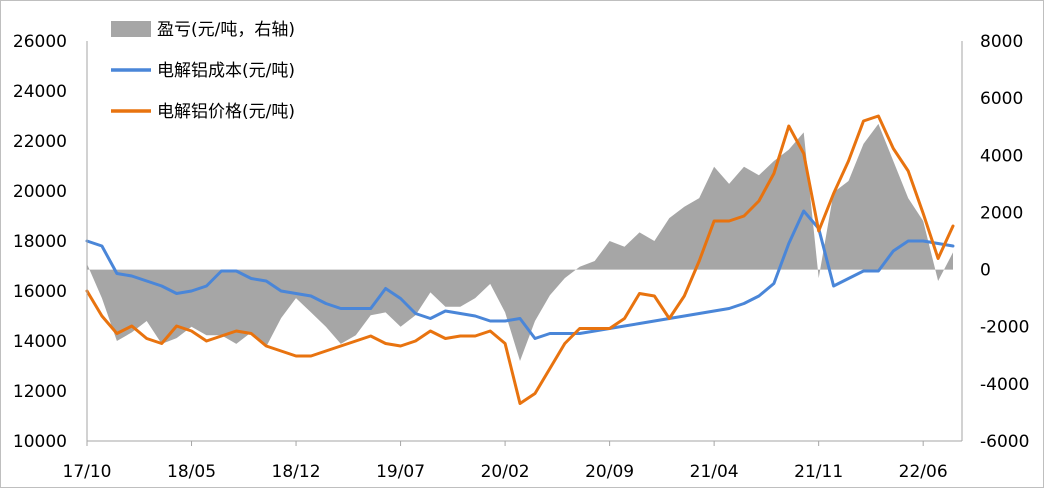 This screenshot has width=1044, height=492. Describe the element at coordinates (923, 472) in the screenshot. I see `x-tick-label: 22/06` at that location.